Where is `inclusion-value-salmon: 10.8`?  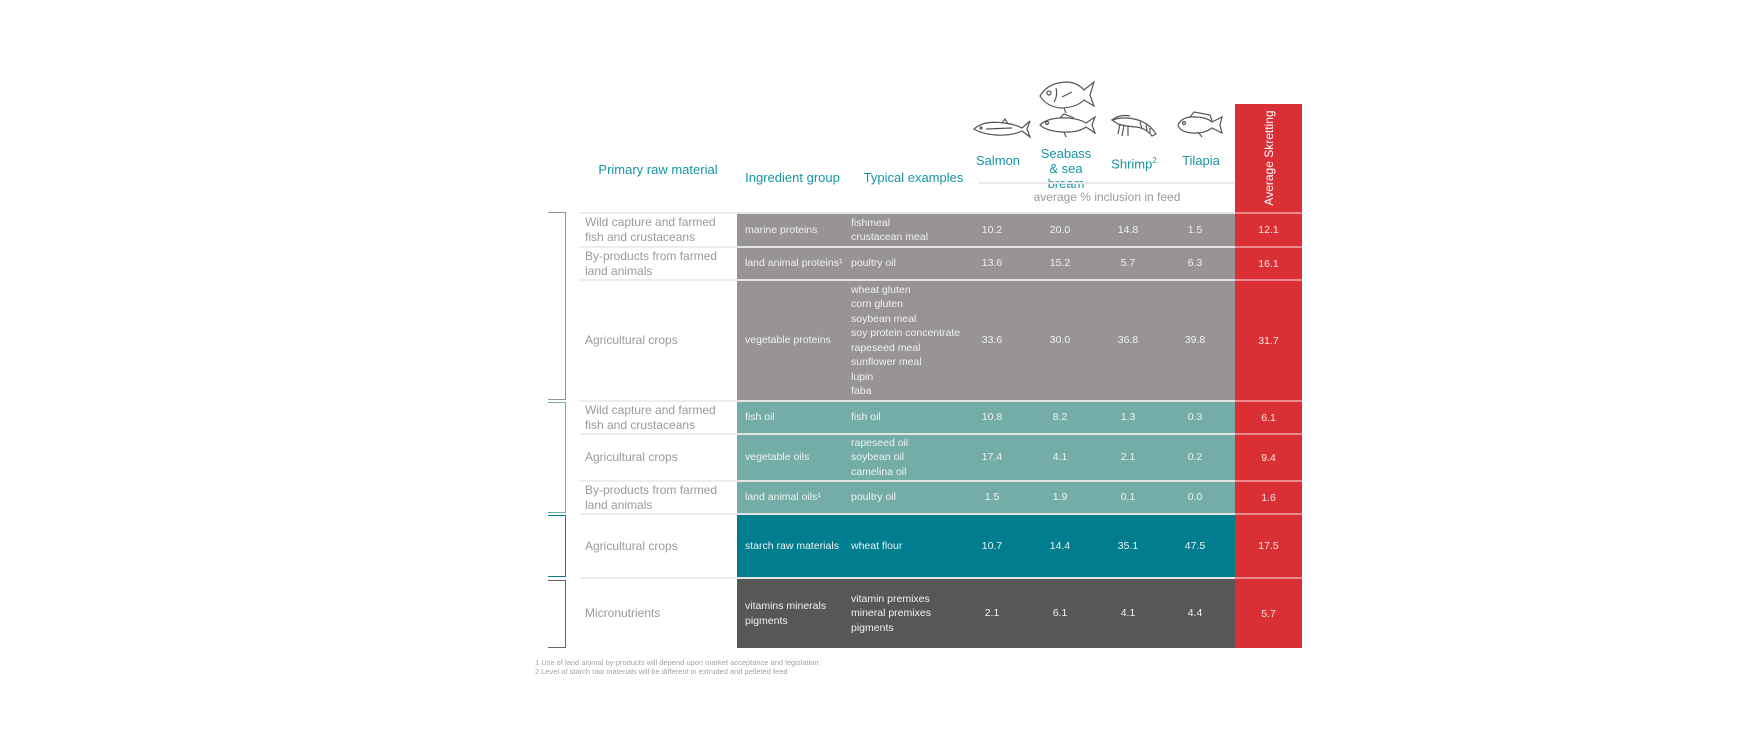
inclusion-value-salmon: 10.8 is located at coordinates (992, 417).